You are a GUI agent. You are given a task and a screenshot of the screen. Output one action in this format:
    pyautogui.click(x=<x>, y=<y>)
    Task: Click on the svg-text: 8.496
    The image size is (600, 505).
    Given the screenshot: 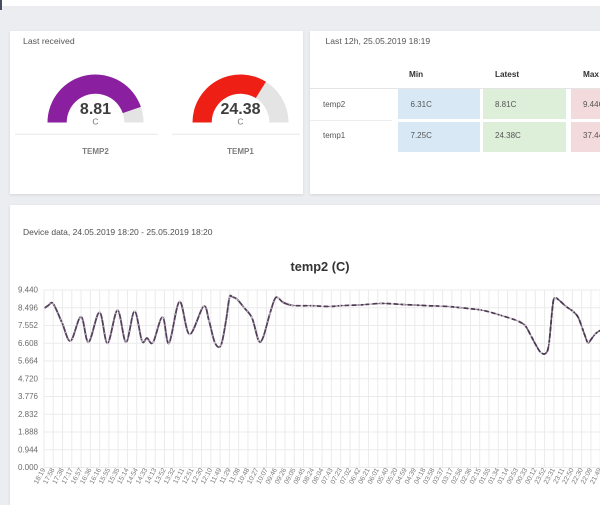 What is the action you would take?
    pyautogui.click(x=28, y=307)
    